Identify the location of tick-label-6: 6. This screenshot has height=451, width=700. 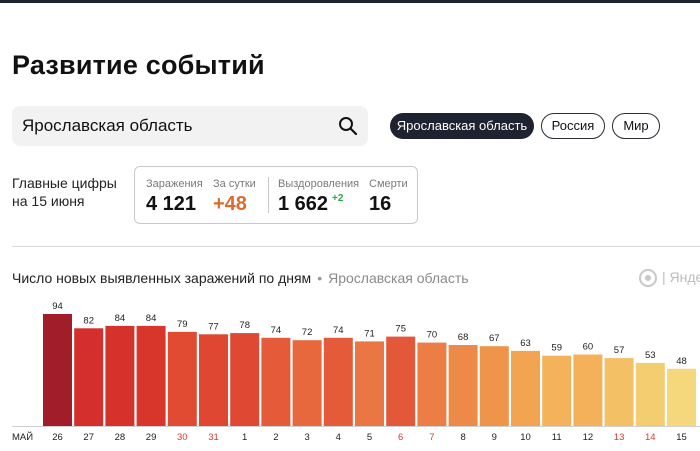
(400, 437).